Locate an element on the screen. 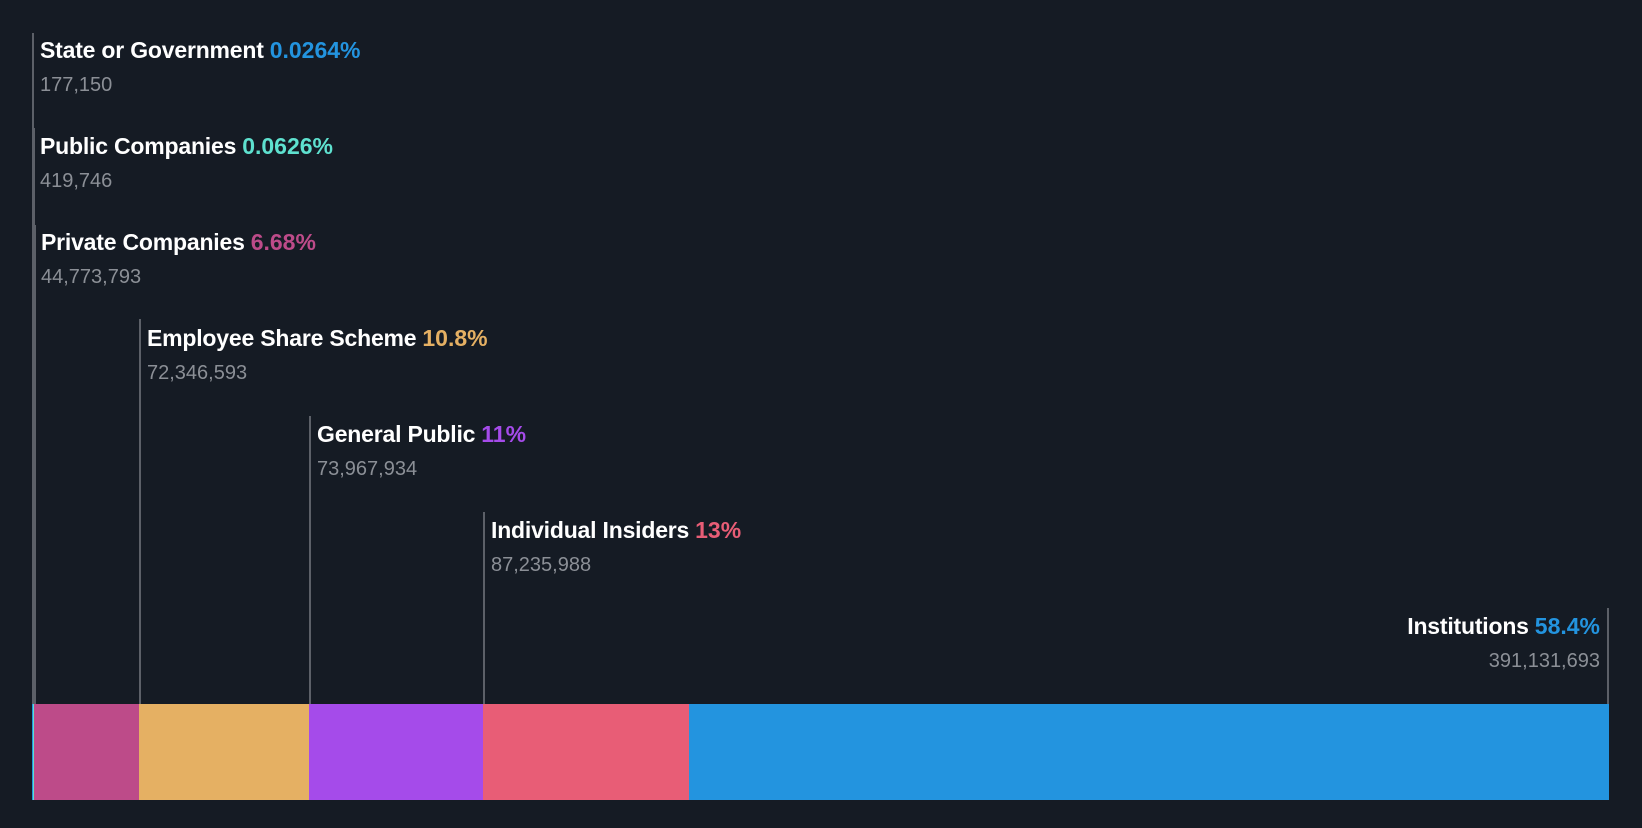  segment-shares: 87,235,988 is located at coordinates (541, 565).